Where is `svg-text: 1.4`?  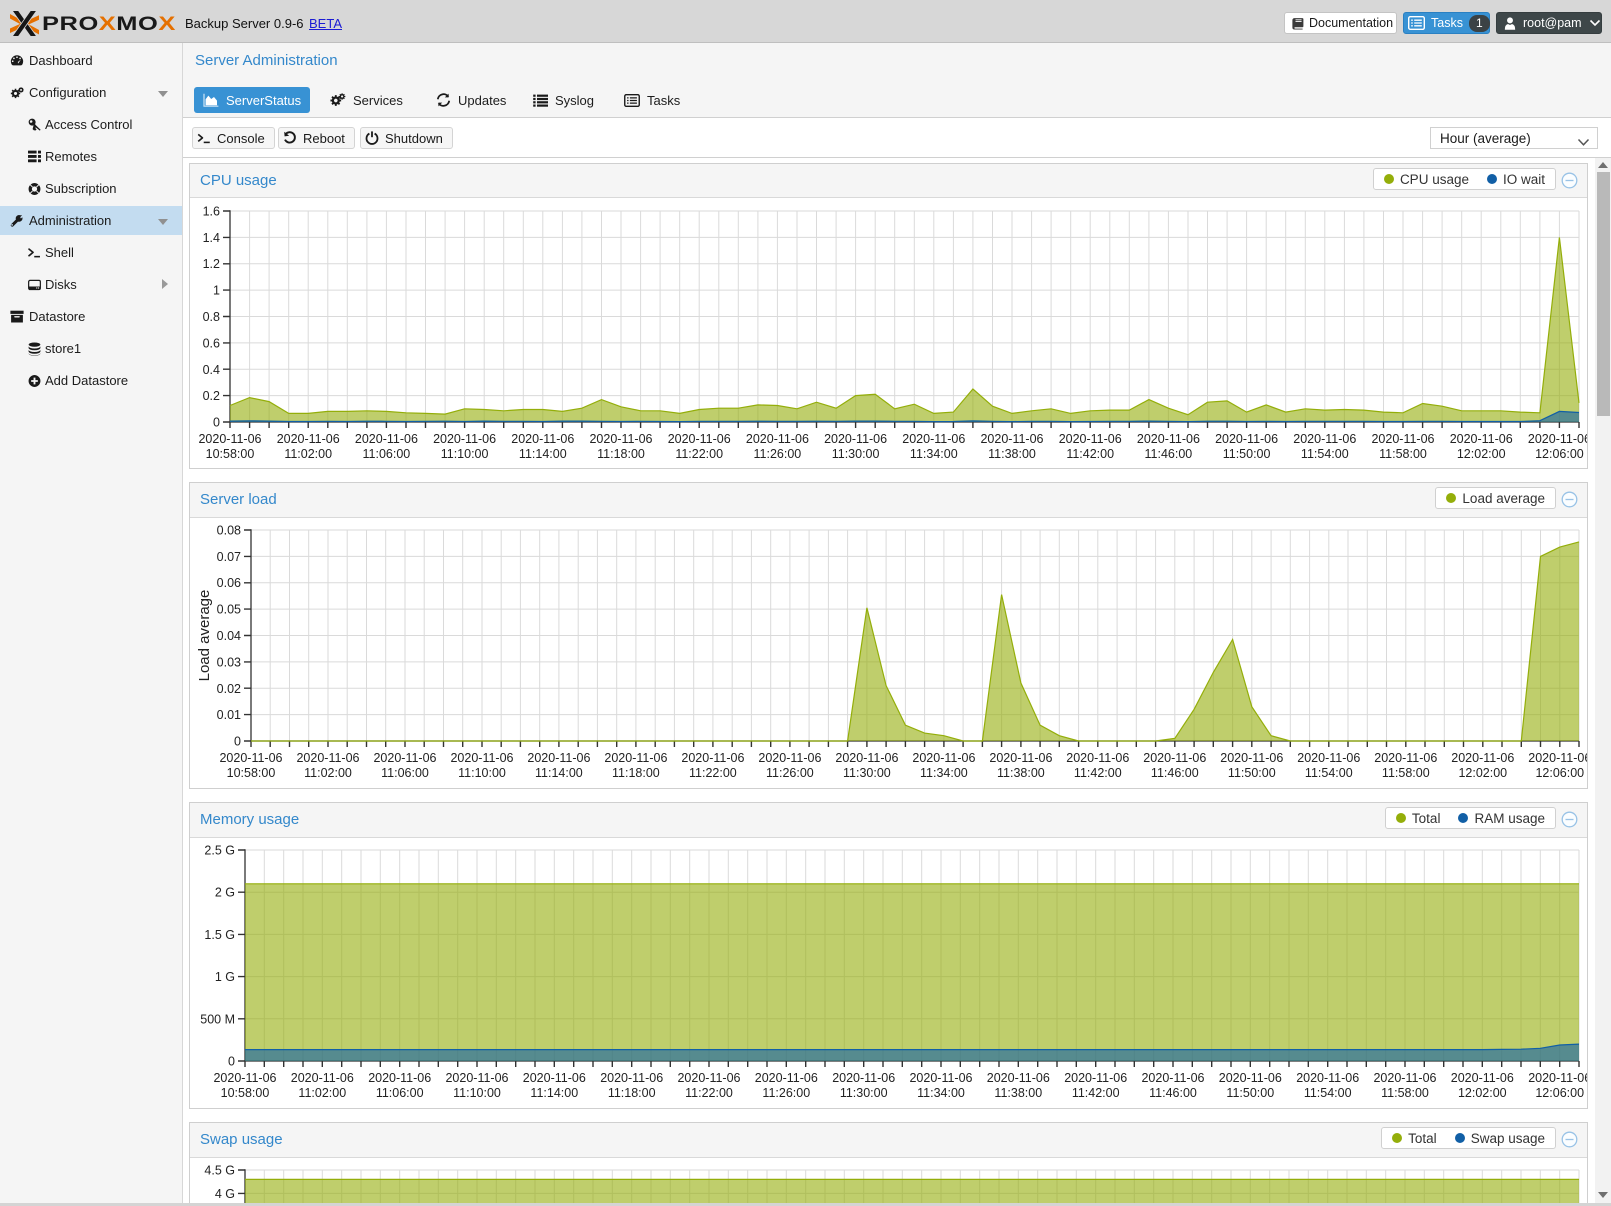
svg-text: 1.4 is located at coordinates (211, 238).